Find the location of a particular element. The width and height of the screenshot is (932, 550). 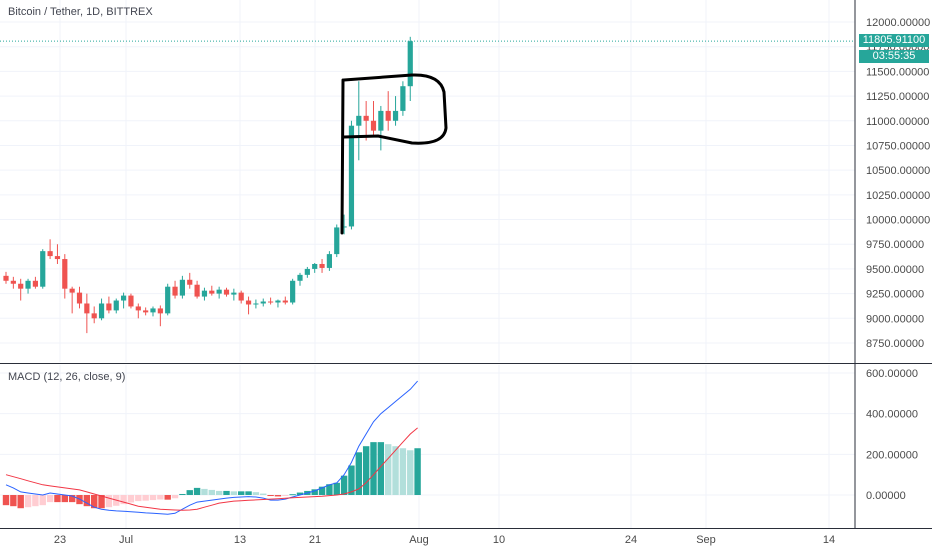

macd-title: MACD (12, 26, close, 9) is located at coordinates (67, 377).